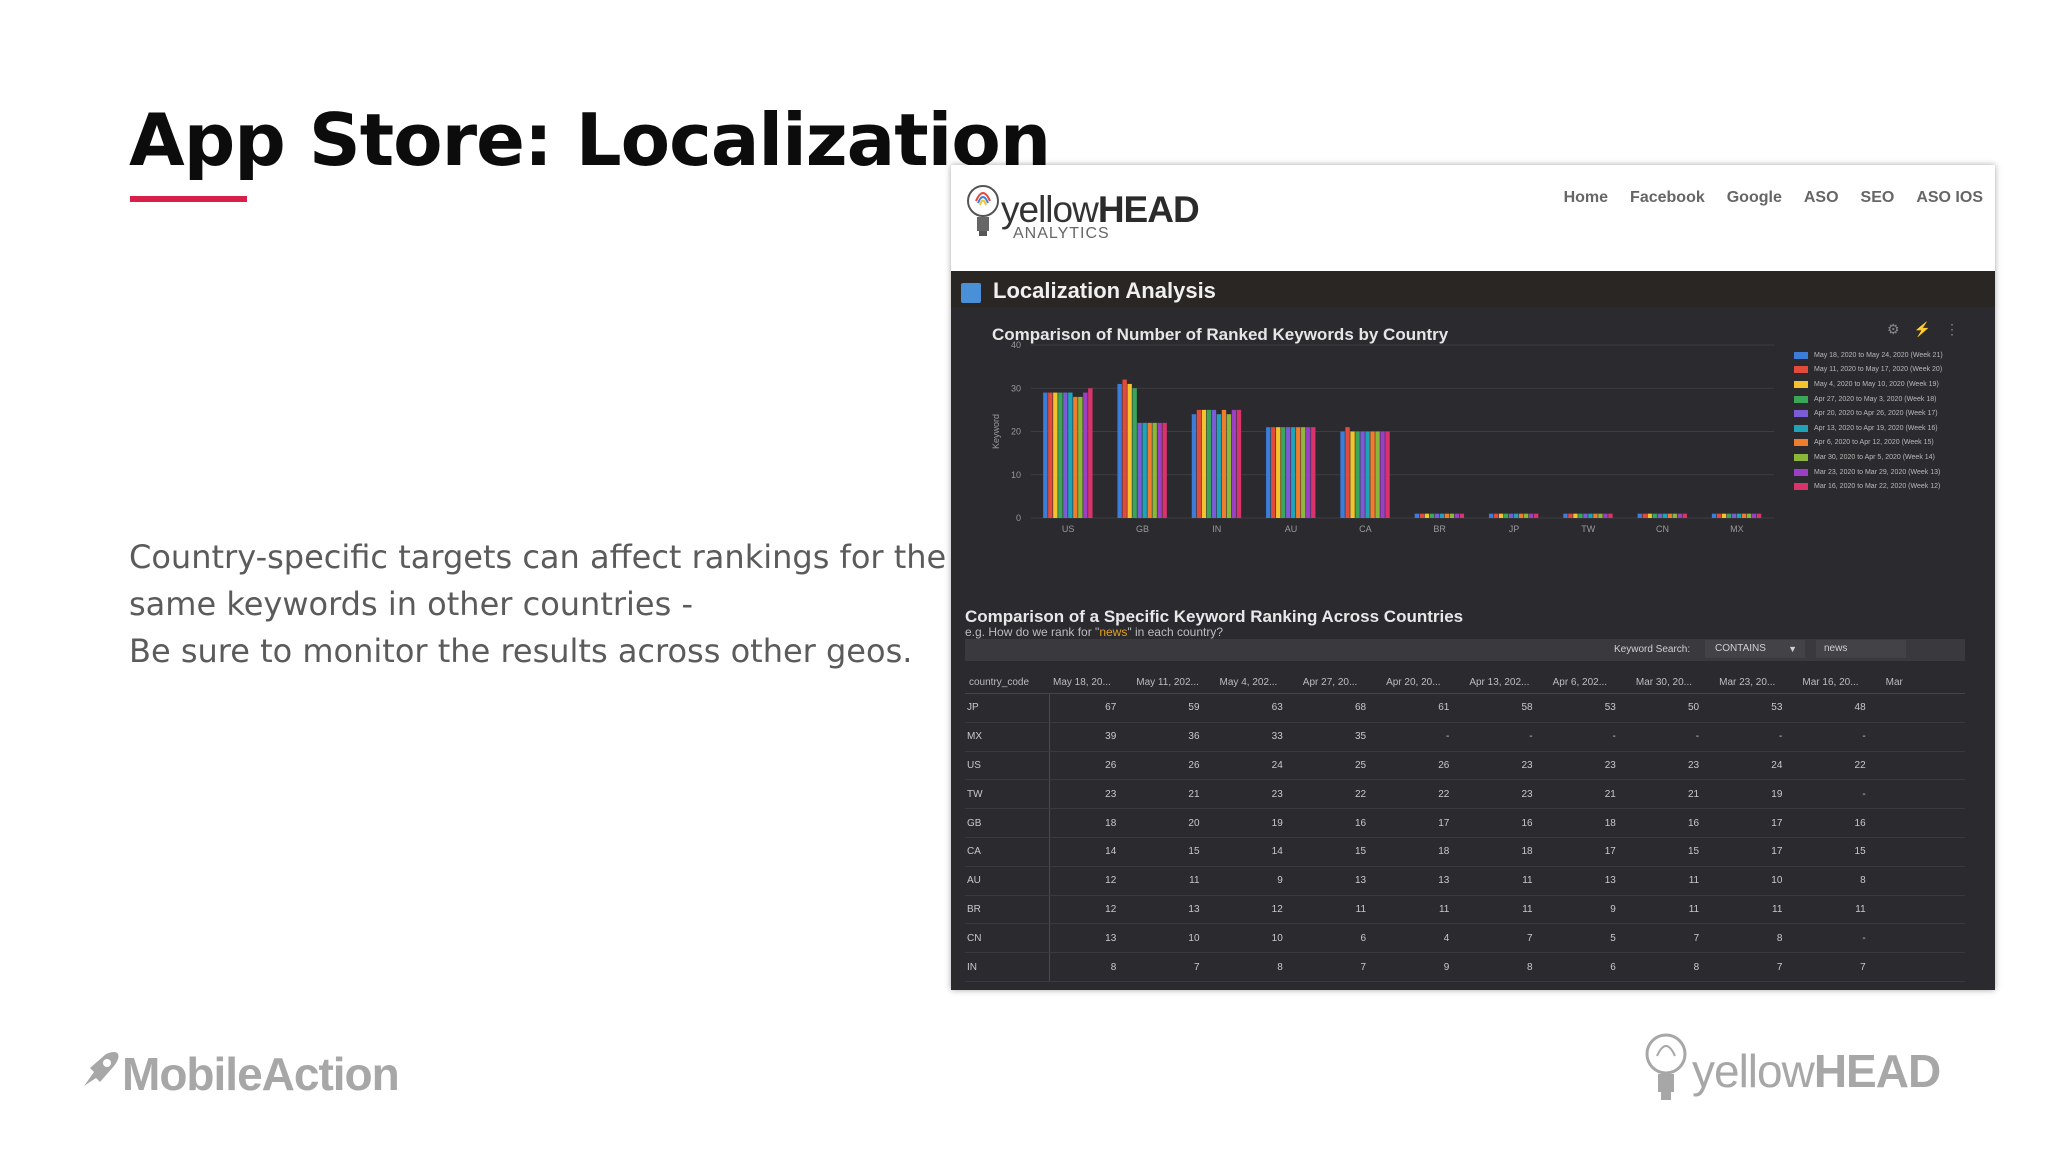 The width and height of the screenshot is (2048, 1152). What do you see at coordinates (1754, 197) in the screenshot?
I see `nav-google: Google` at bounding box center [1754, 197].